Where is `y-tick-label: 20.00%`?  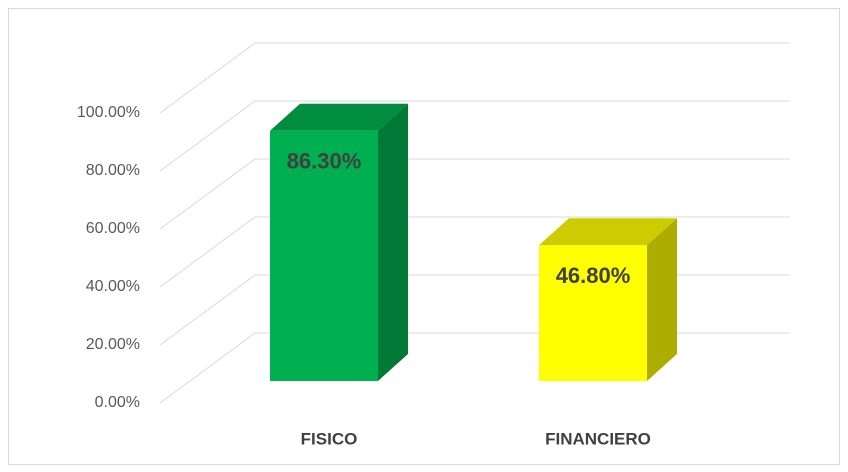 y-tick-label: 20.00% is located at coordinates (113, 344).